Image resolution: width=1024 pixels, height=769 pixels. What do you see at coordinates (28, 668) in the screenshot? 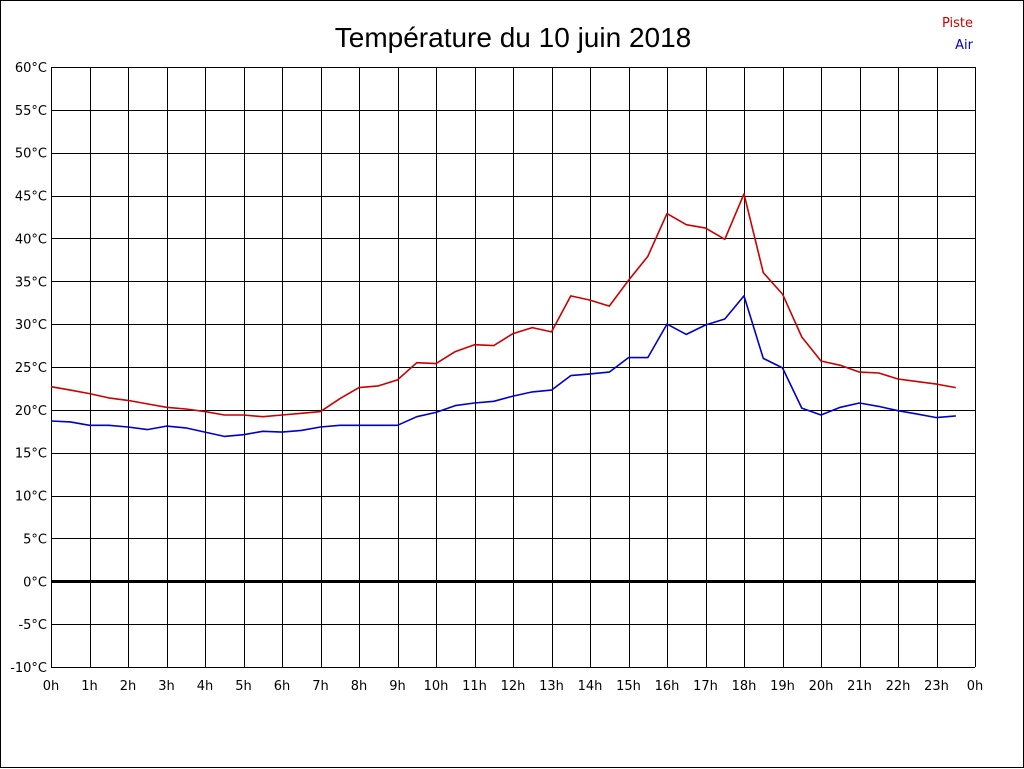
I see `y-tick-label: -10°C` at bounding box center [28, 668].